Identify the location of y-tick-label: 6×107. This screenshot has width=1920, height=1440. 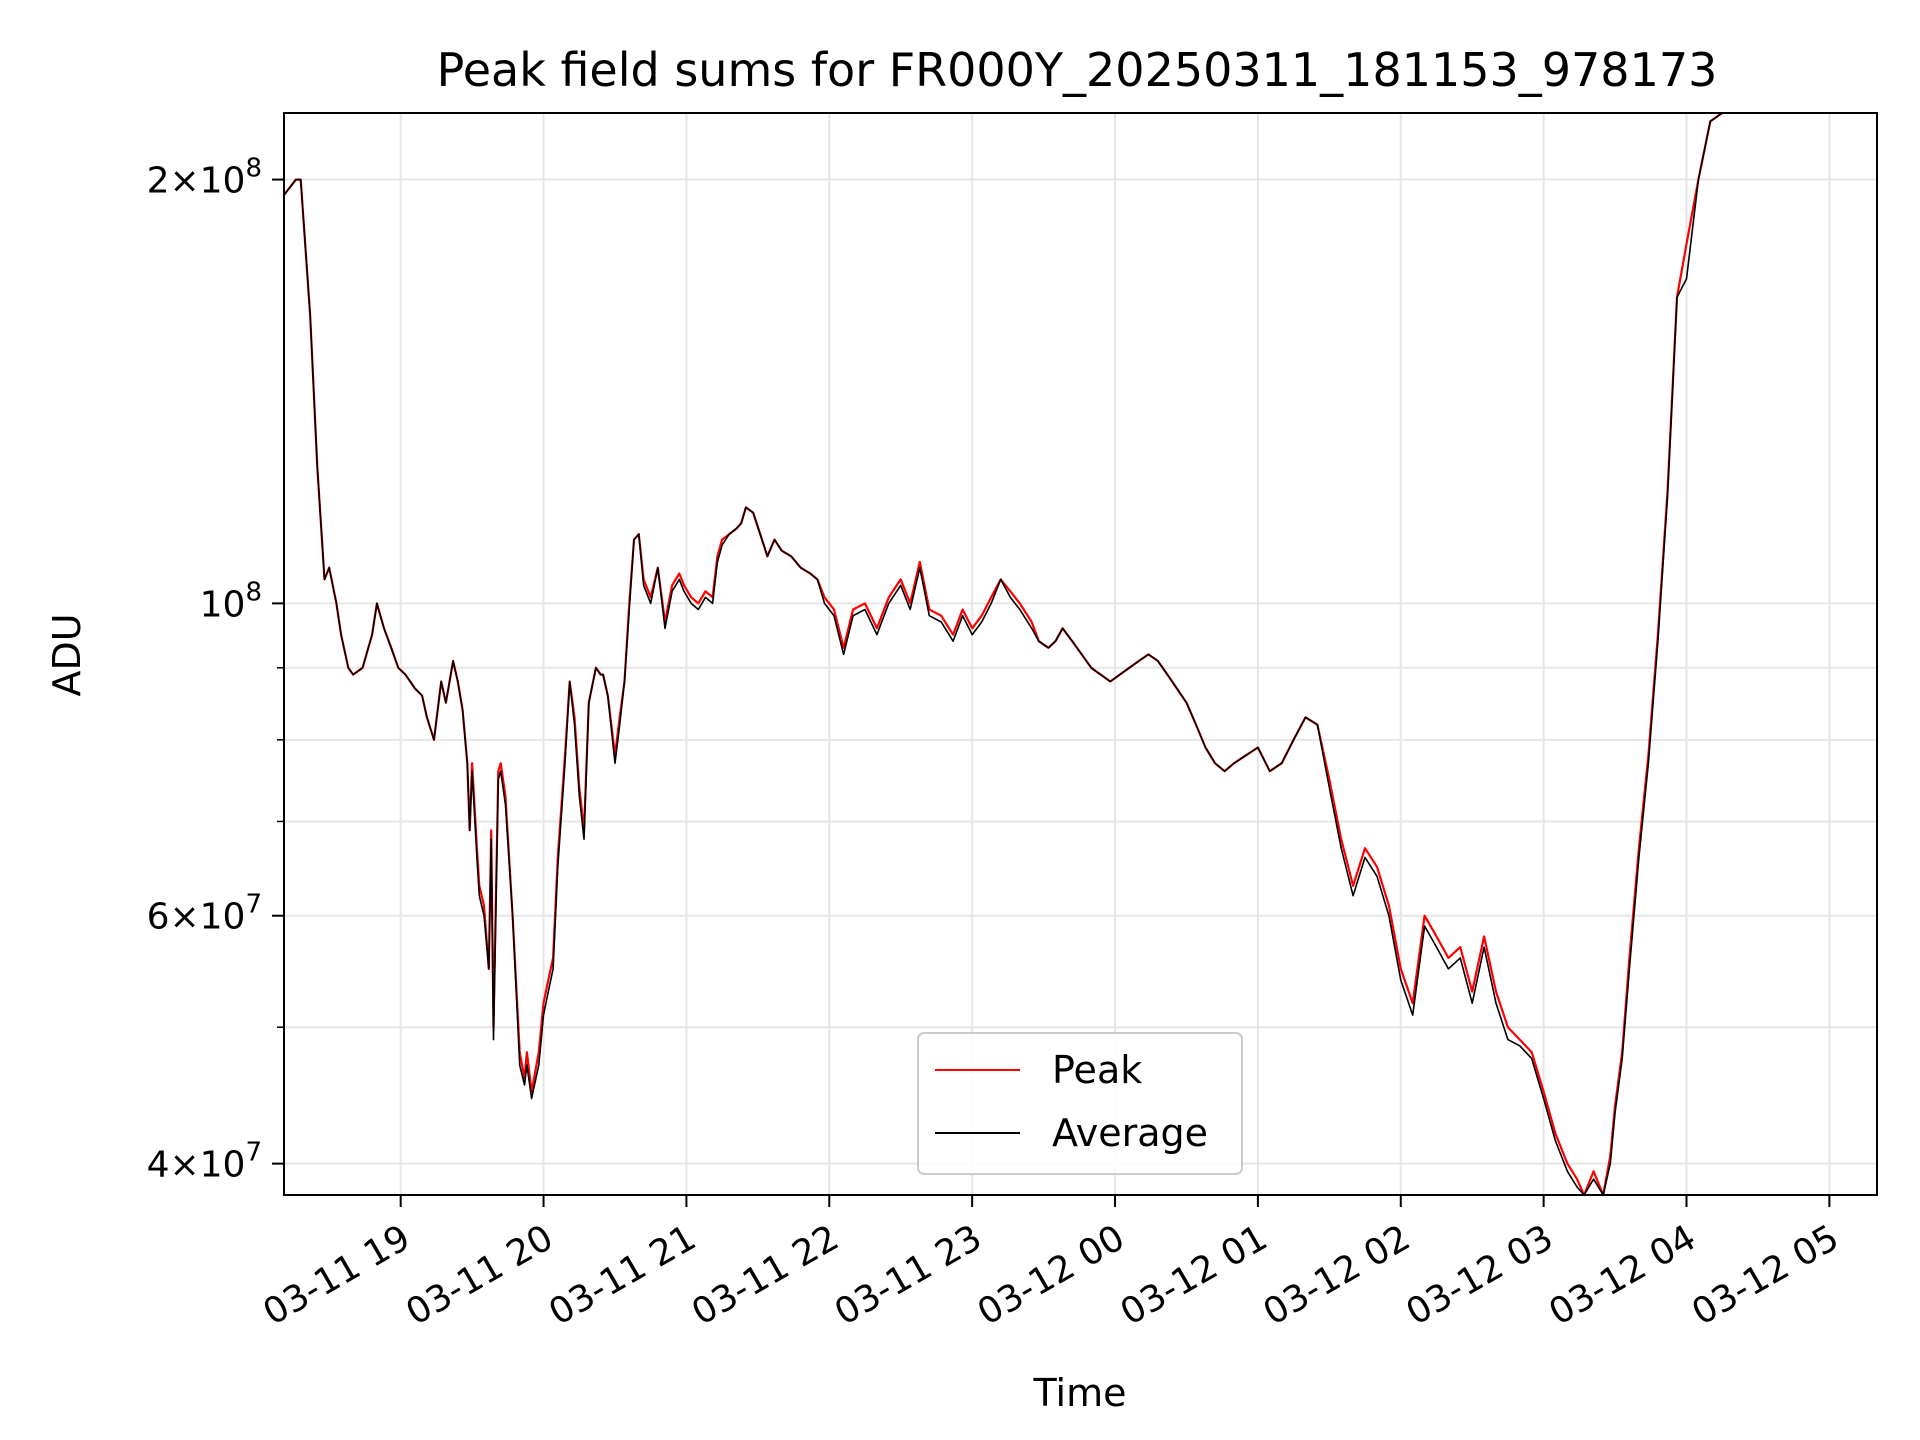
(204, 914).